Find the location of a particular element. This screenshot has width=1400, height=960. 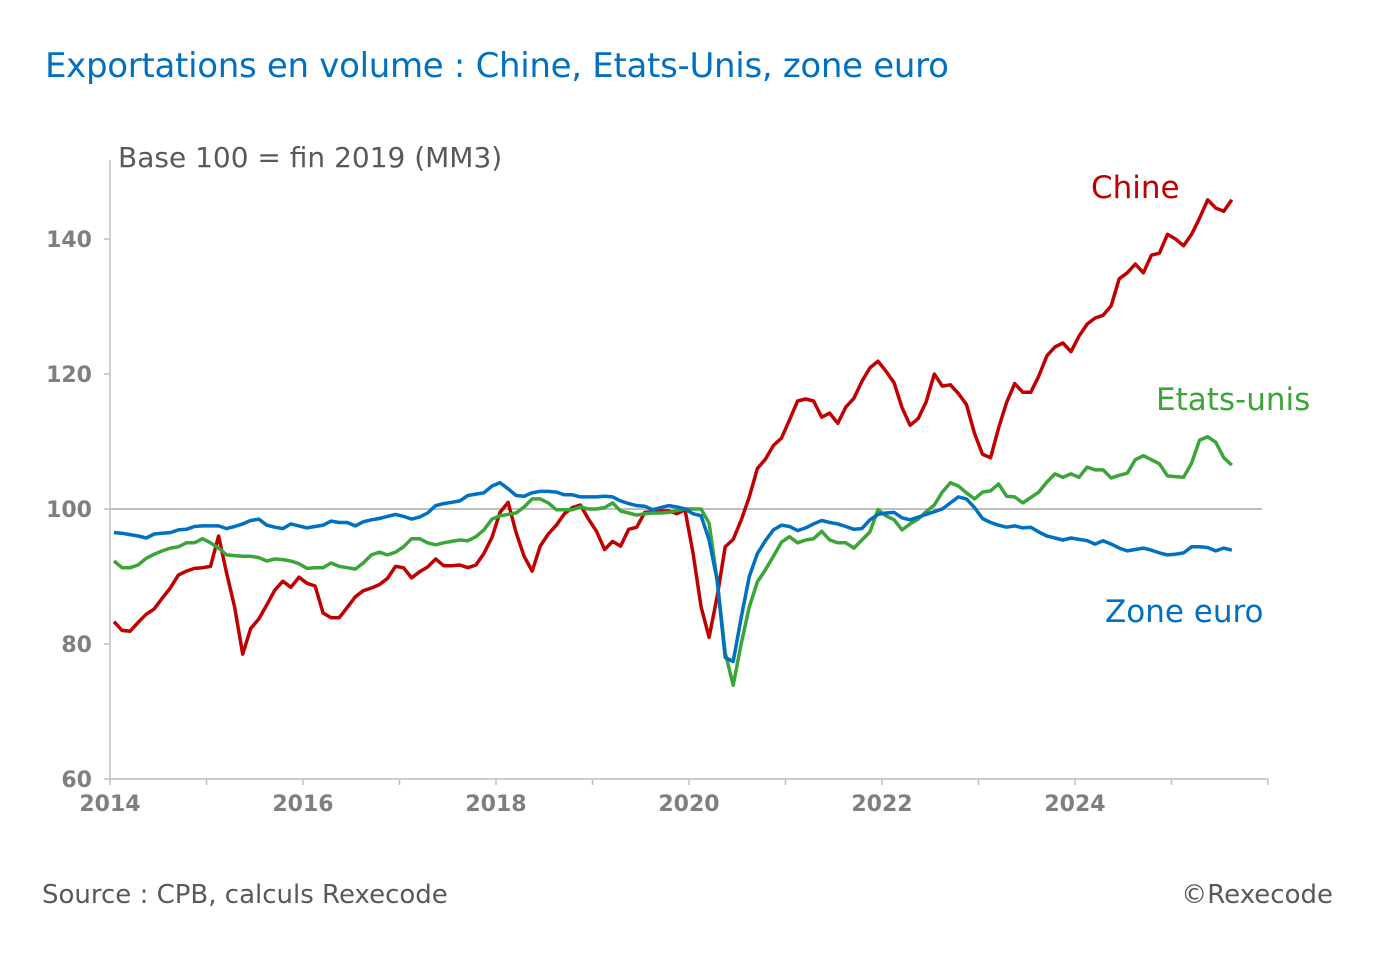

y-tick-label: 60 is located at coordinates (76, 780).